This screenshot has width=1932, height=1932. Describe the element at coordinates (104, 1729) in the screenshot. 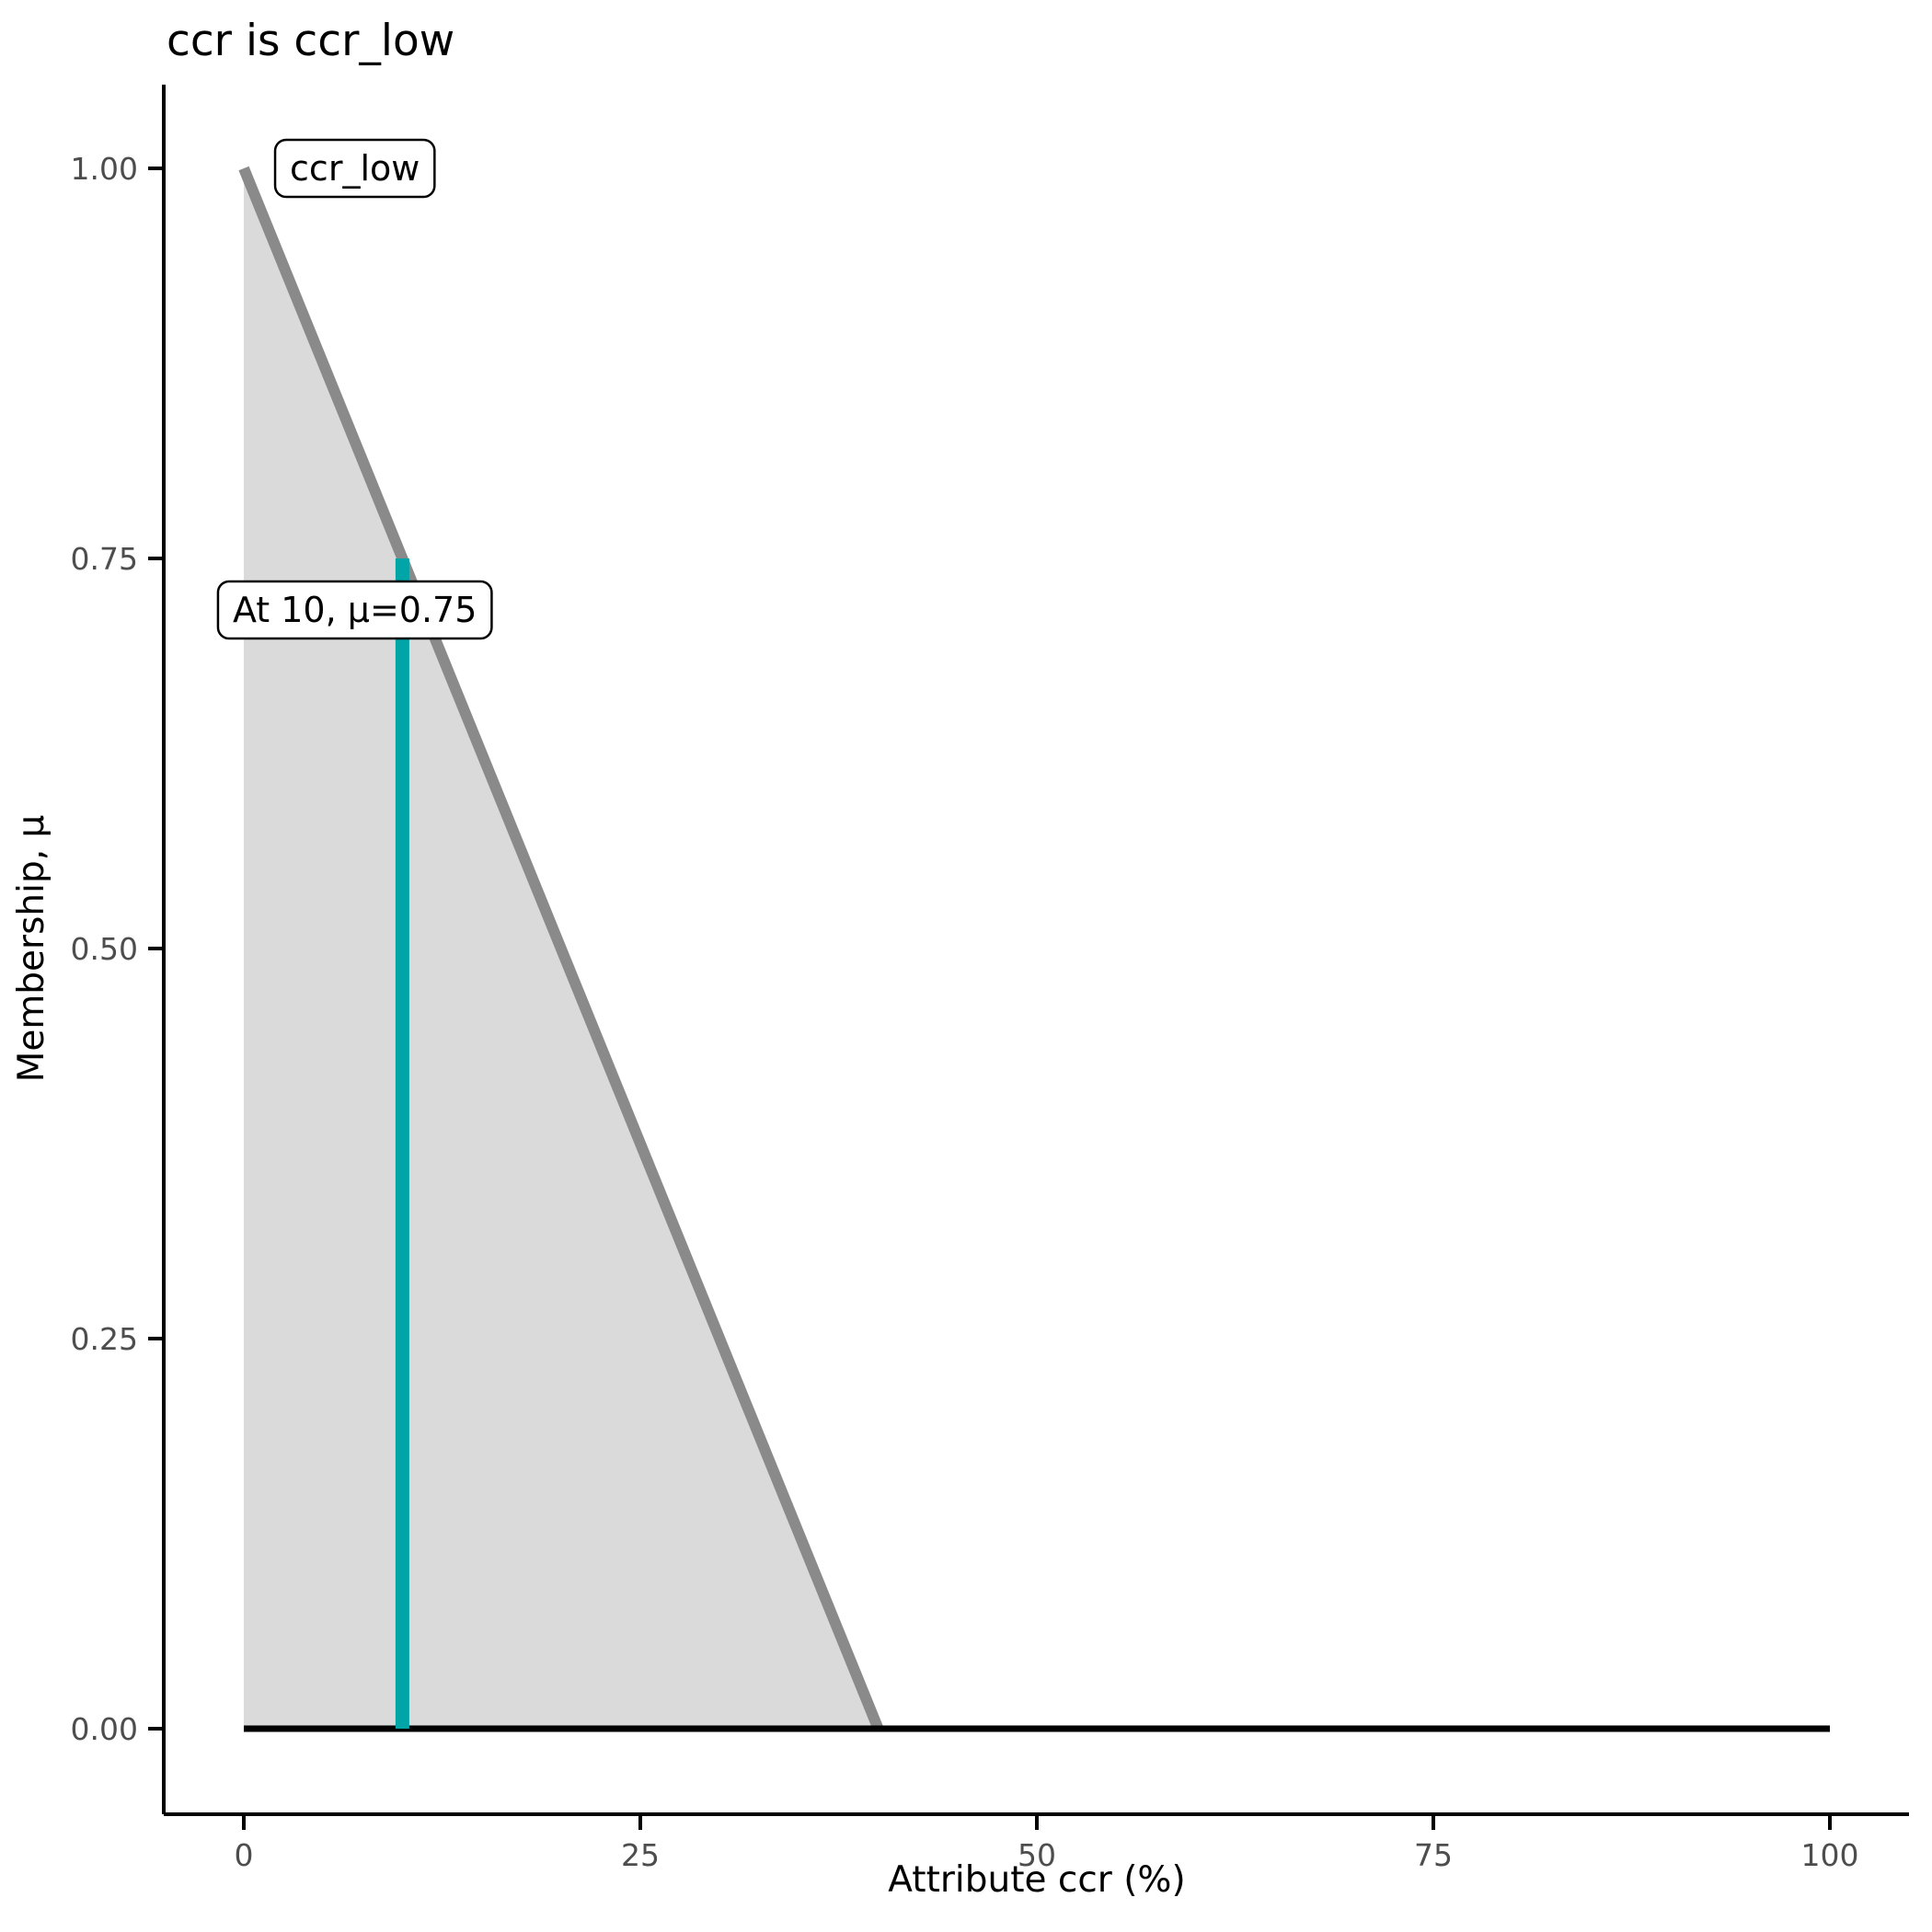

I see `y-tick-label: 0.00` at that location.